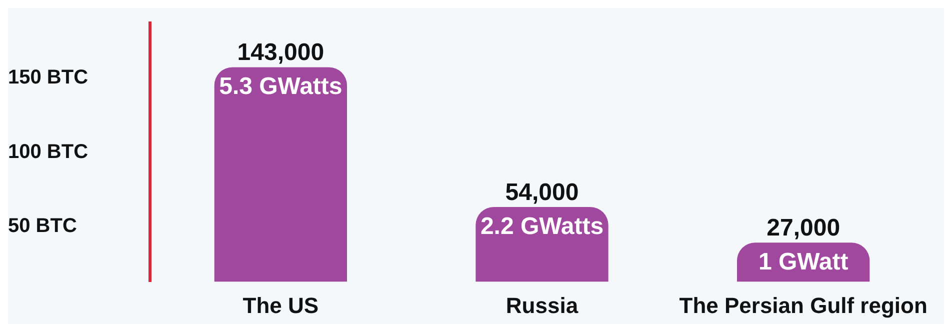  Describe the element at coordinates (542, 192) in the screenshot. I see `annotation: 54,000` at that location.